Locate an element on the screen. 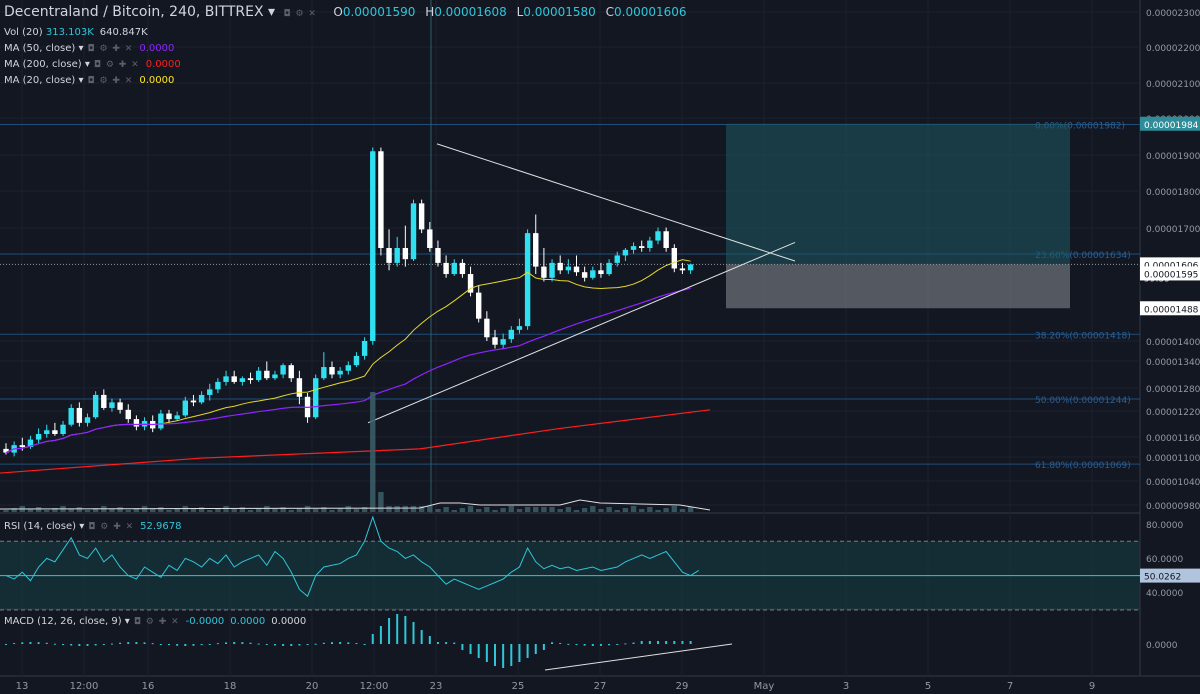 This screenshot has height=694, width=1200. time-tick-label: 13 is located at coordinates (22, 686).